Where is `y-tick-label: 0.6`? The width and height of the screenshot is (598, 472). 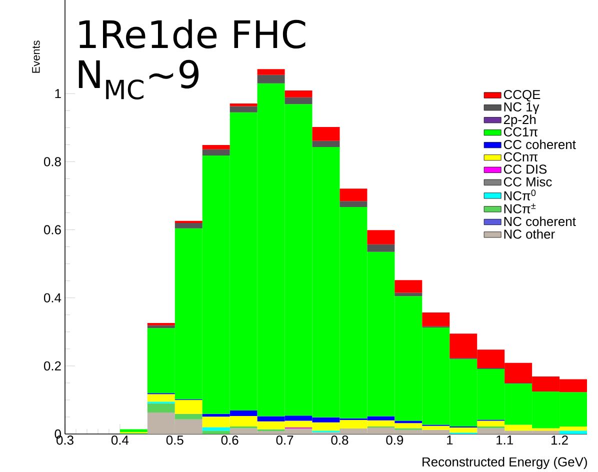 y-tick-label: 0.6 is located at coordinates (52, 229).